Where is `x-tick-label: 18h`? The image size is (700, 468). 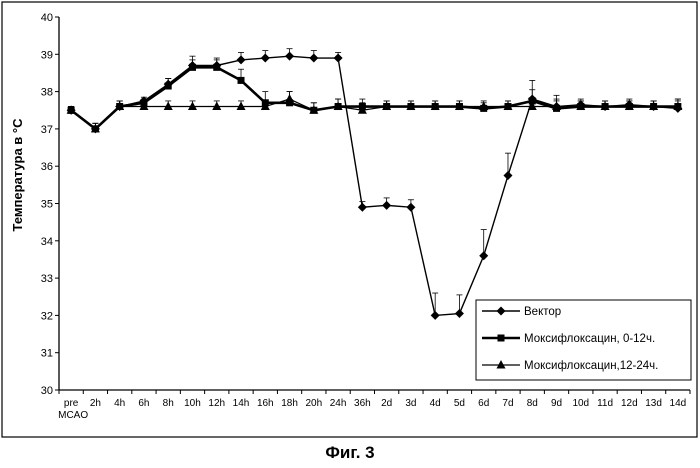
x-tick-label: 18h is located at coordinates (289, 403).